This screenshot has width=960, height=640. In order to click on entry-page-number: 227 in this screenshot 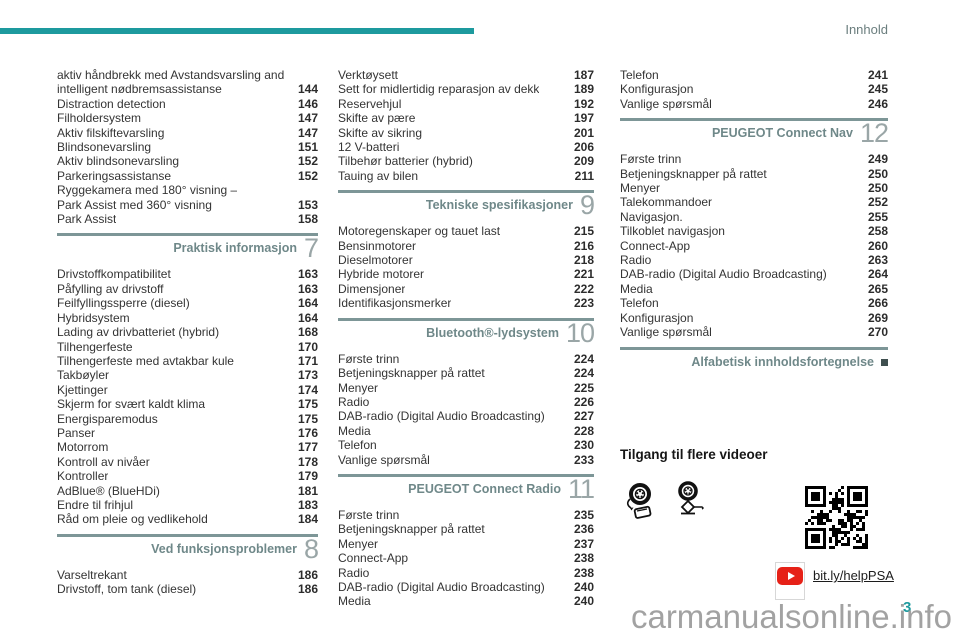, I will do `click(583, 416)`.